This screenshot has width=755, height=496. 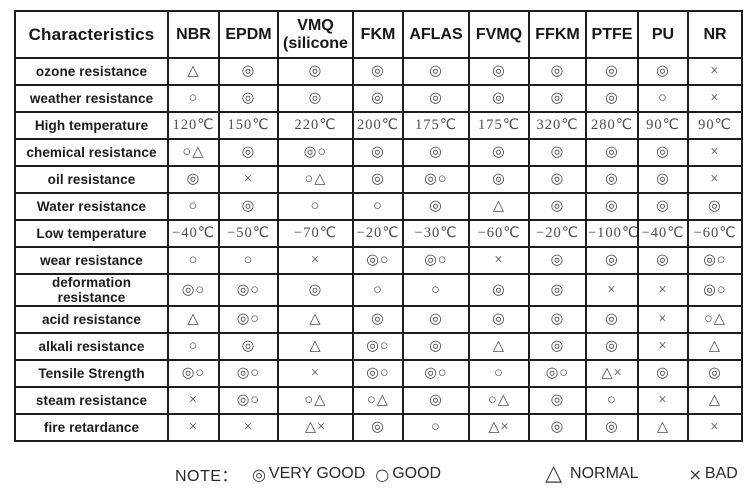 What do you see at coordinates (612, 233) in the screenshot?
I see `table-cell: −100℃` at bounding box center [612, 233].